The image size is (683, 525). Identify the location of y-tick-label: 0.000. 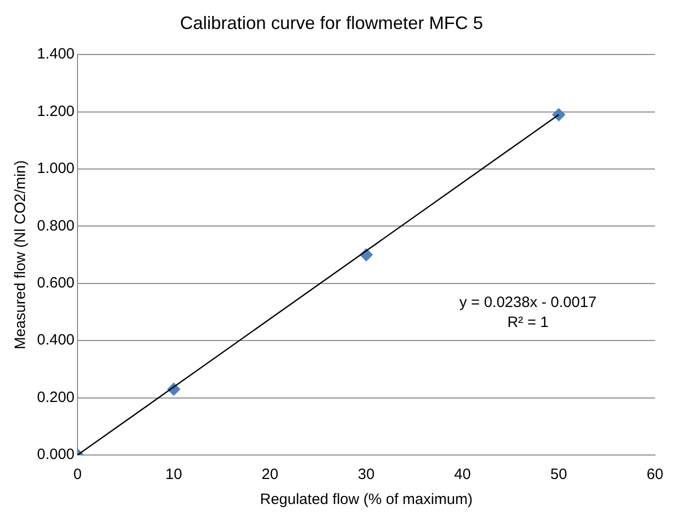
(55, 455).